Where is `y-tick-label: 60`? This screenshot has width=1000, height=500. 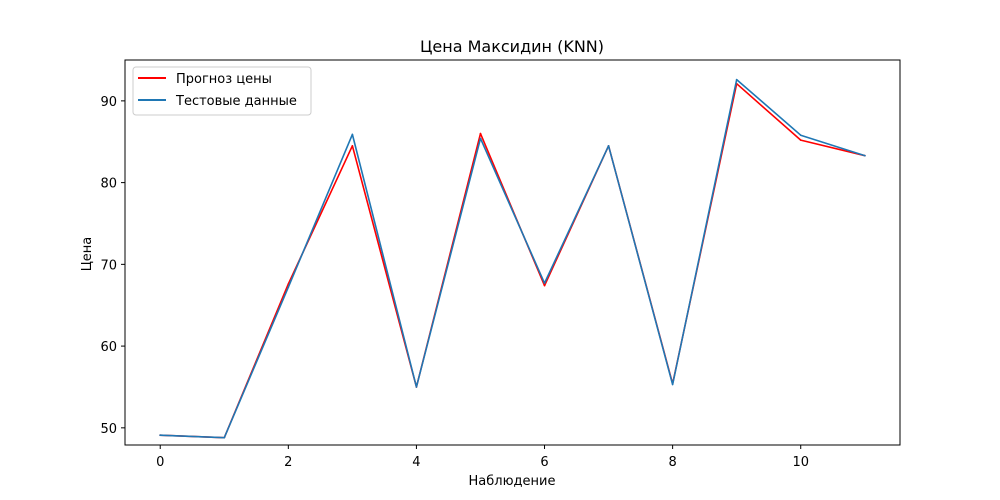 y-tick-label: 60 is located at coordinates (108, 347).